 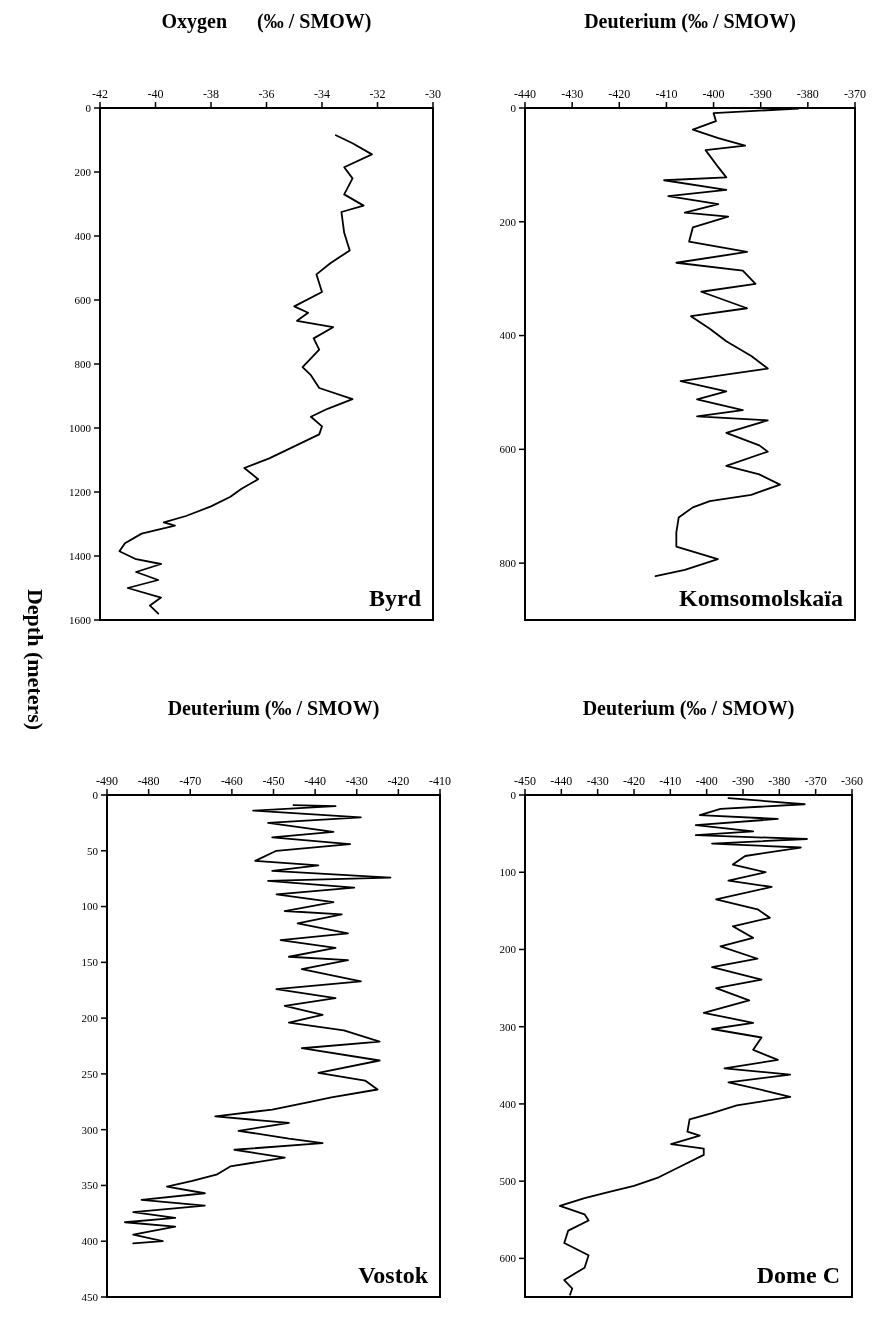 I want to click on x-tick-label: -32, so click(x=377, y=94).